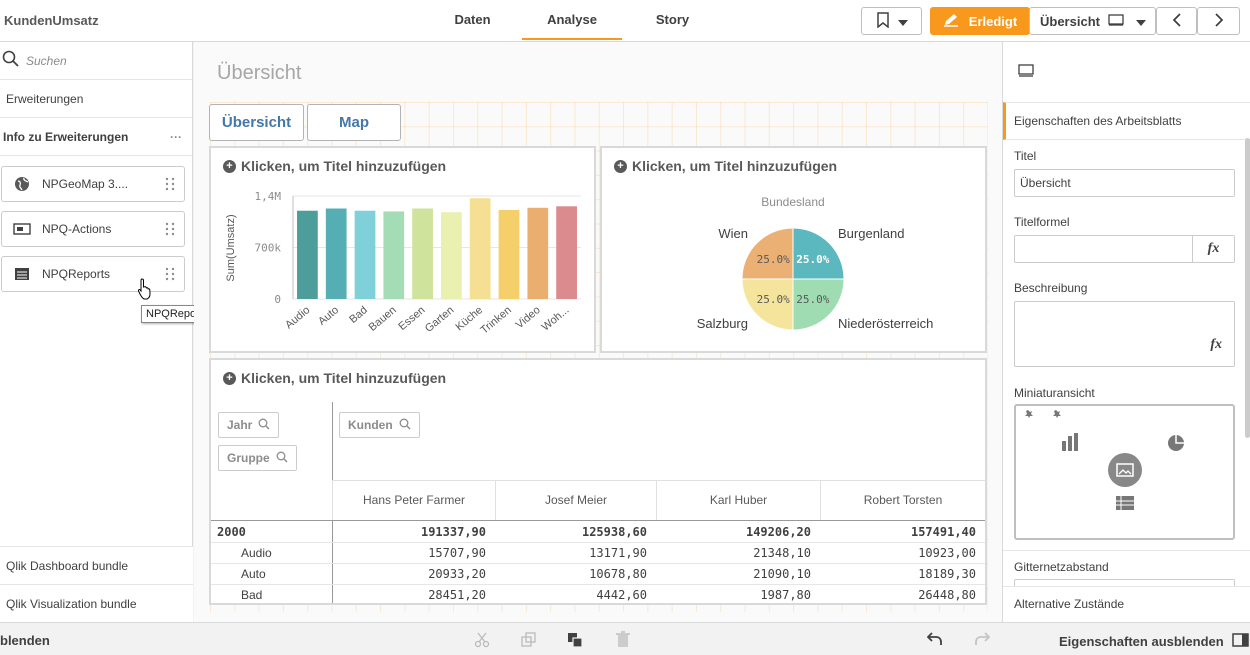 The height and width of the screenshot is (655, 1250). What do you see at coordinates (598, 563) in the screenshot?
I see `row-rule` at bounding box center [598, 563].